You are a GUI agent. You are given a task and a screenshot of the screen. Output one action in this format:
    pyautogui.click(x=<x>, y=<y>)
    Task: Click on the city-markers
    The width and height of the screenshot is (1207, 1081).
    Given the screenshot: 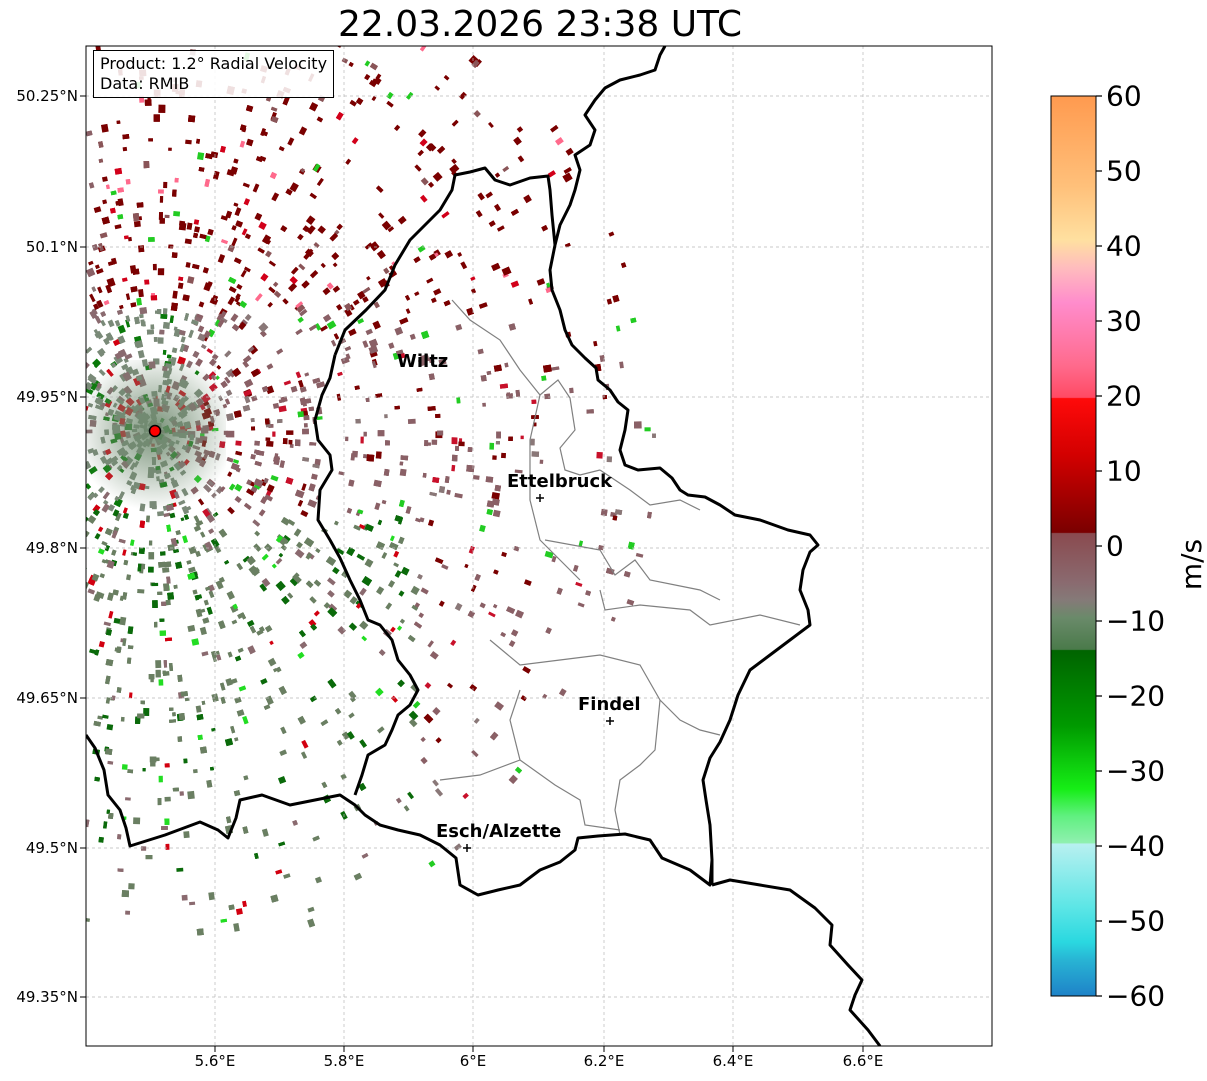 What is the action you would take?
    pyautogui.click(x=538, y=673)
    